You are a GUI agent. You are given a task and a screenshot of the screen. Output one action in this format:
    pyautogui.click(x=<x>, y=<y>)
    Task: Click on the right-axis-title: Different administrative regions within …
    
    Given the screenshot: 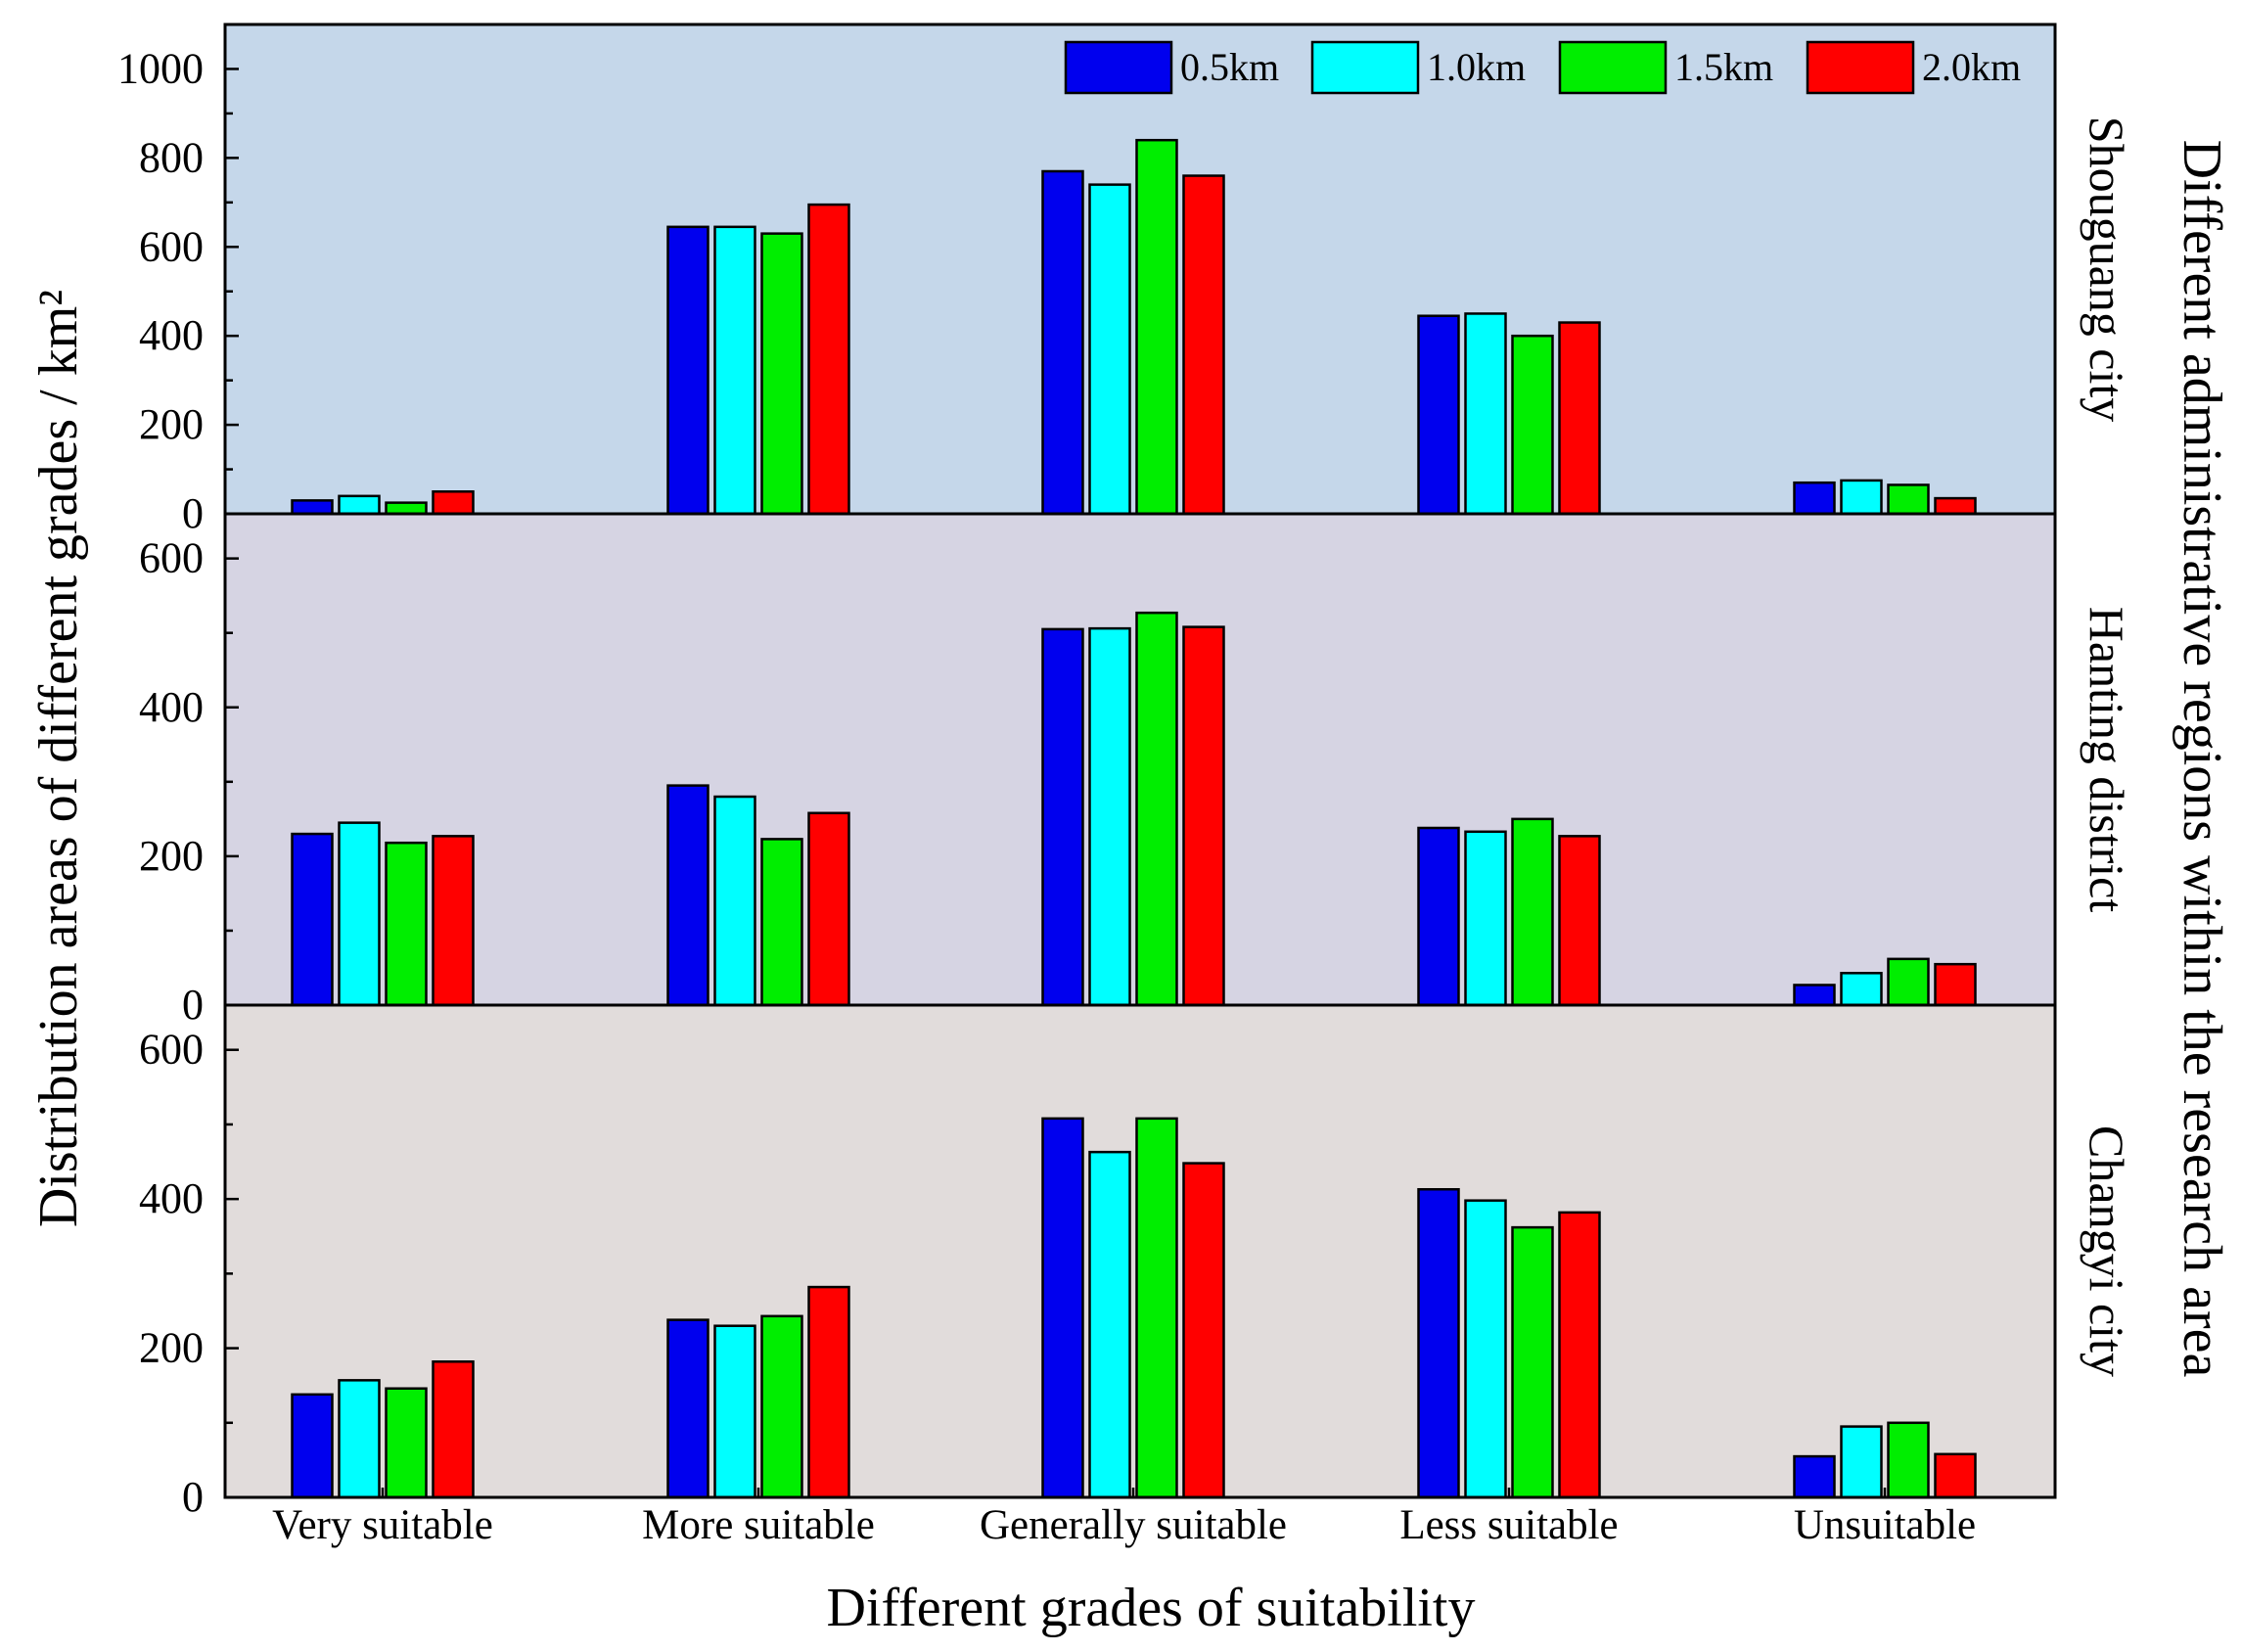 What is the action you would take?
    pyautogui.click(x=2202, y=759)
    